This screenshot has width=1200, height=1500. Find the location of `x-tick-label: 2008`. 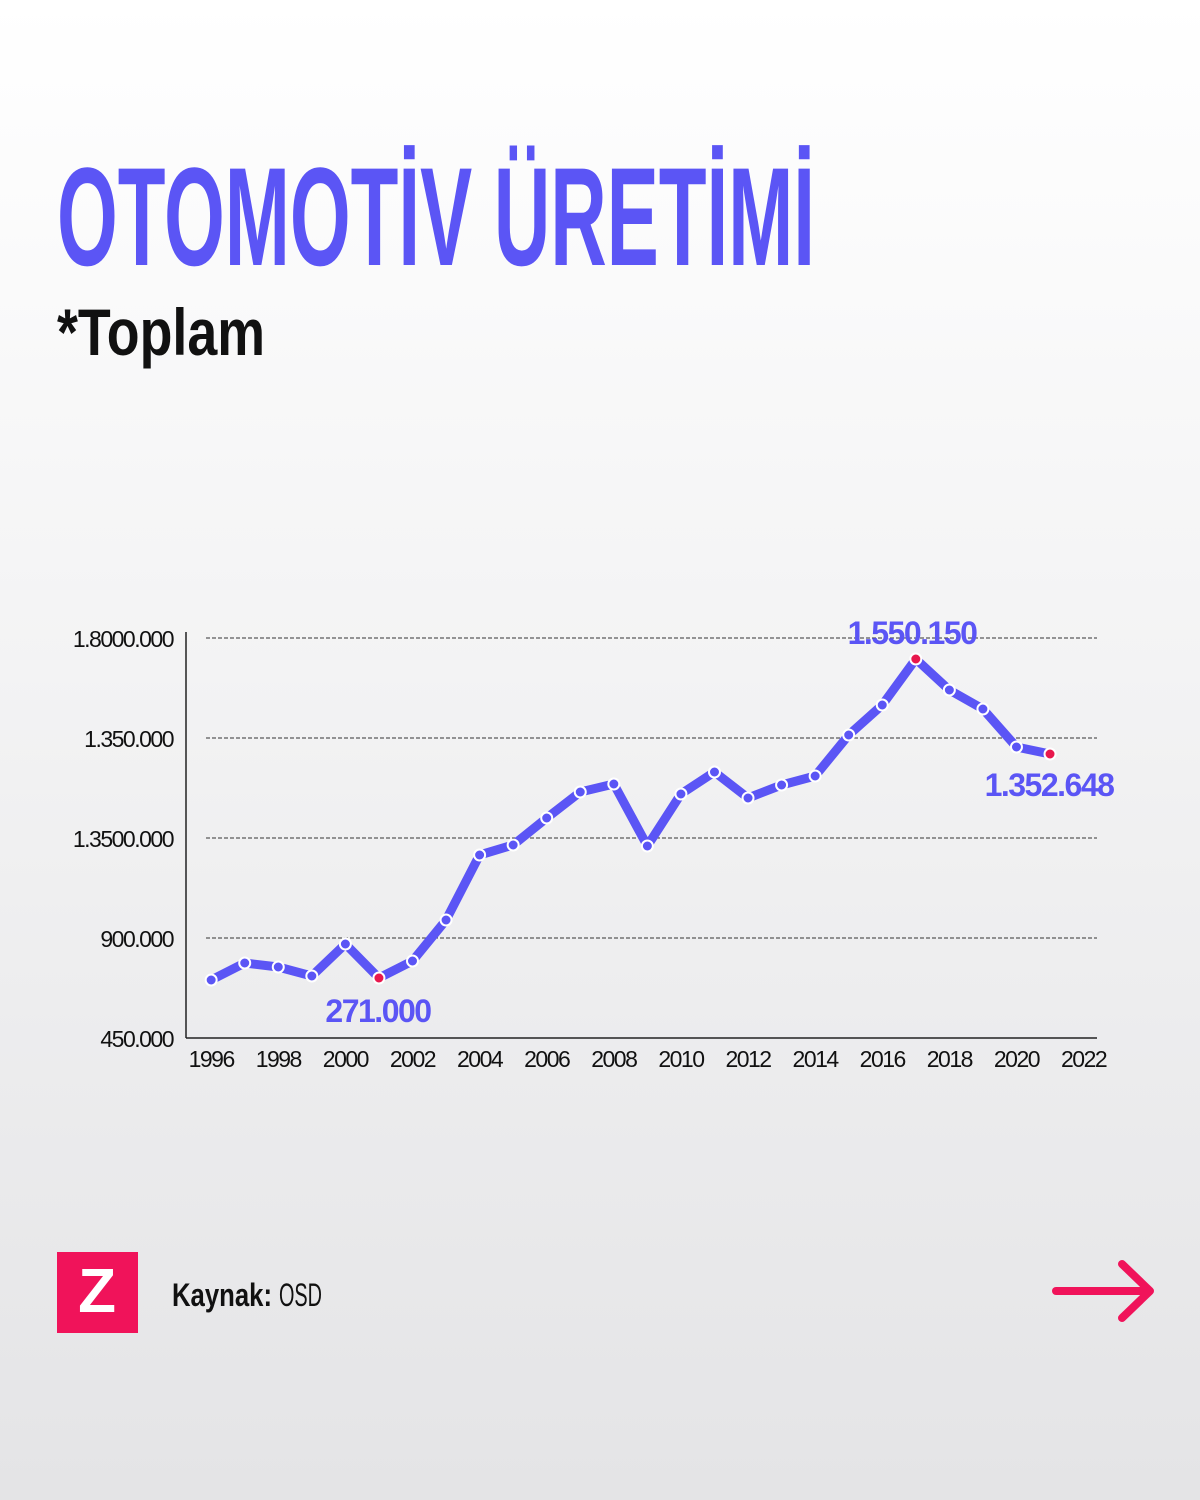

x-tick-label: 2008 is located at coordinates (614, 1059).